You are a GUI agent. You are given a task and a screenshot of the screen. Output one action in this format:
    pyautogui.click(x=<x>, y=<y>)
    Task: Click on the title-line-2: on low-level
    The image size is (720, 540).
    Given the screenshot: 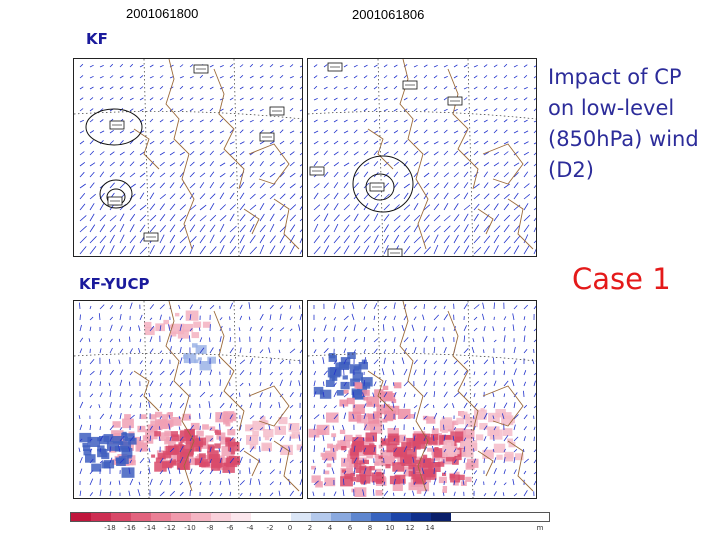 What is the action you would take?
    pyautogui.click(x=611, y=108)
    